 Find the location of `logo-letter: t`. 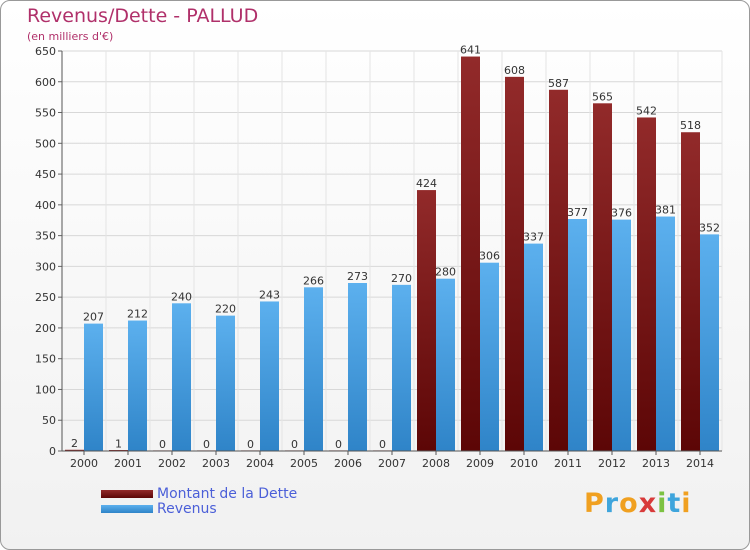

logo-letter: t is located at coordinates (674, 503).